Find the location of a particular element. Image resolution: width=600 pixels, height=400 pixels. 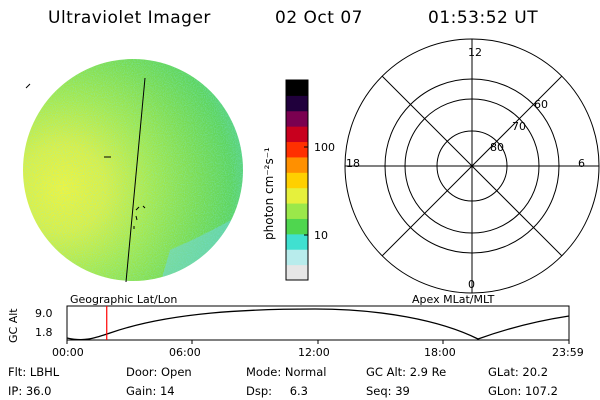

apex-label: Apex MLat/MLT is located at coordinates (453, 299).